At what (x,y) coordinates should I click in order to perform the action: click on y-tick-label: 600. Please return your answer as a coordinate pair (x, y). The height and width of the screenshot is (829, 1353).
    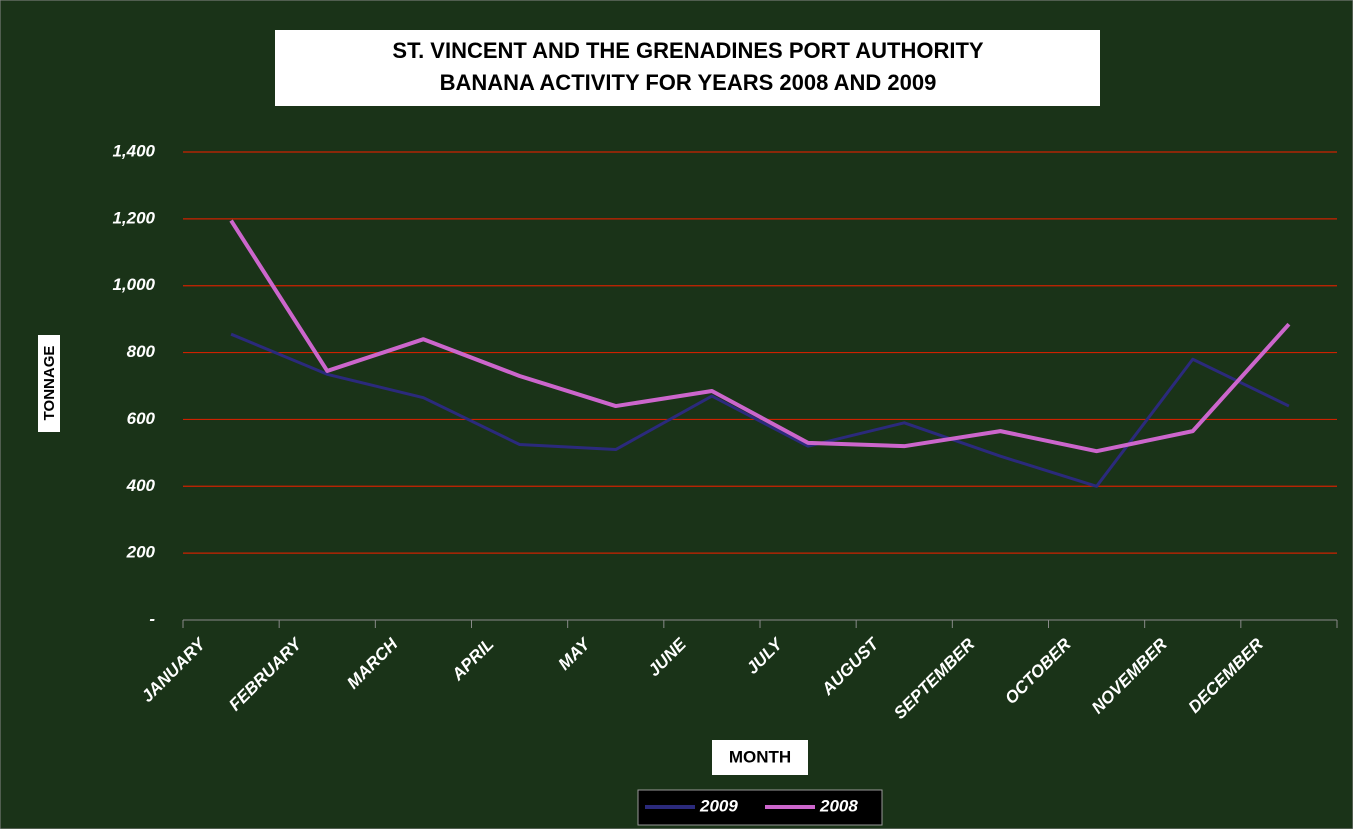
    Looking at the image, I should click on (141, 418).